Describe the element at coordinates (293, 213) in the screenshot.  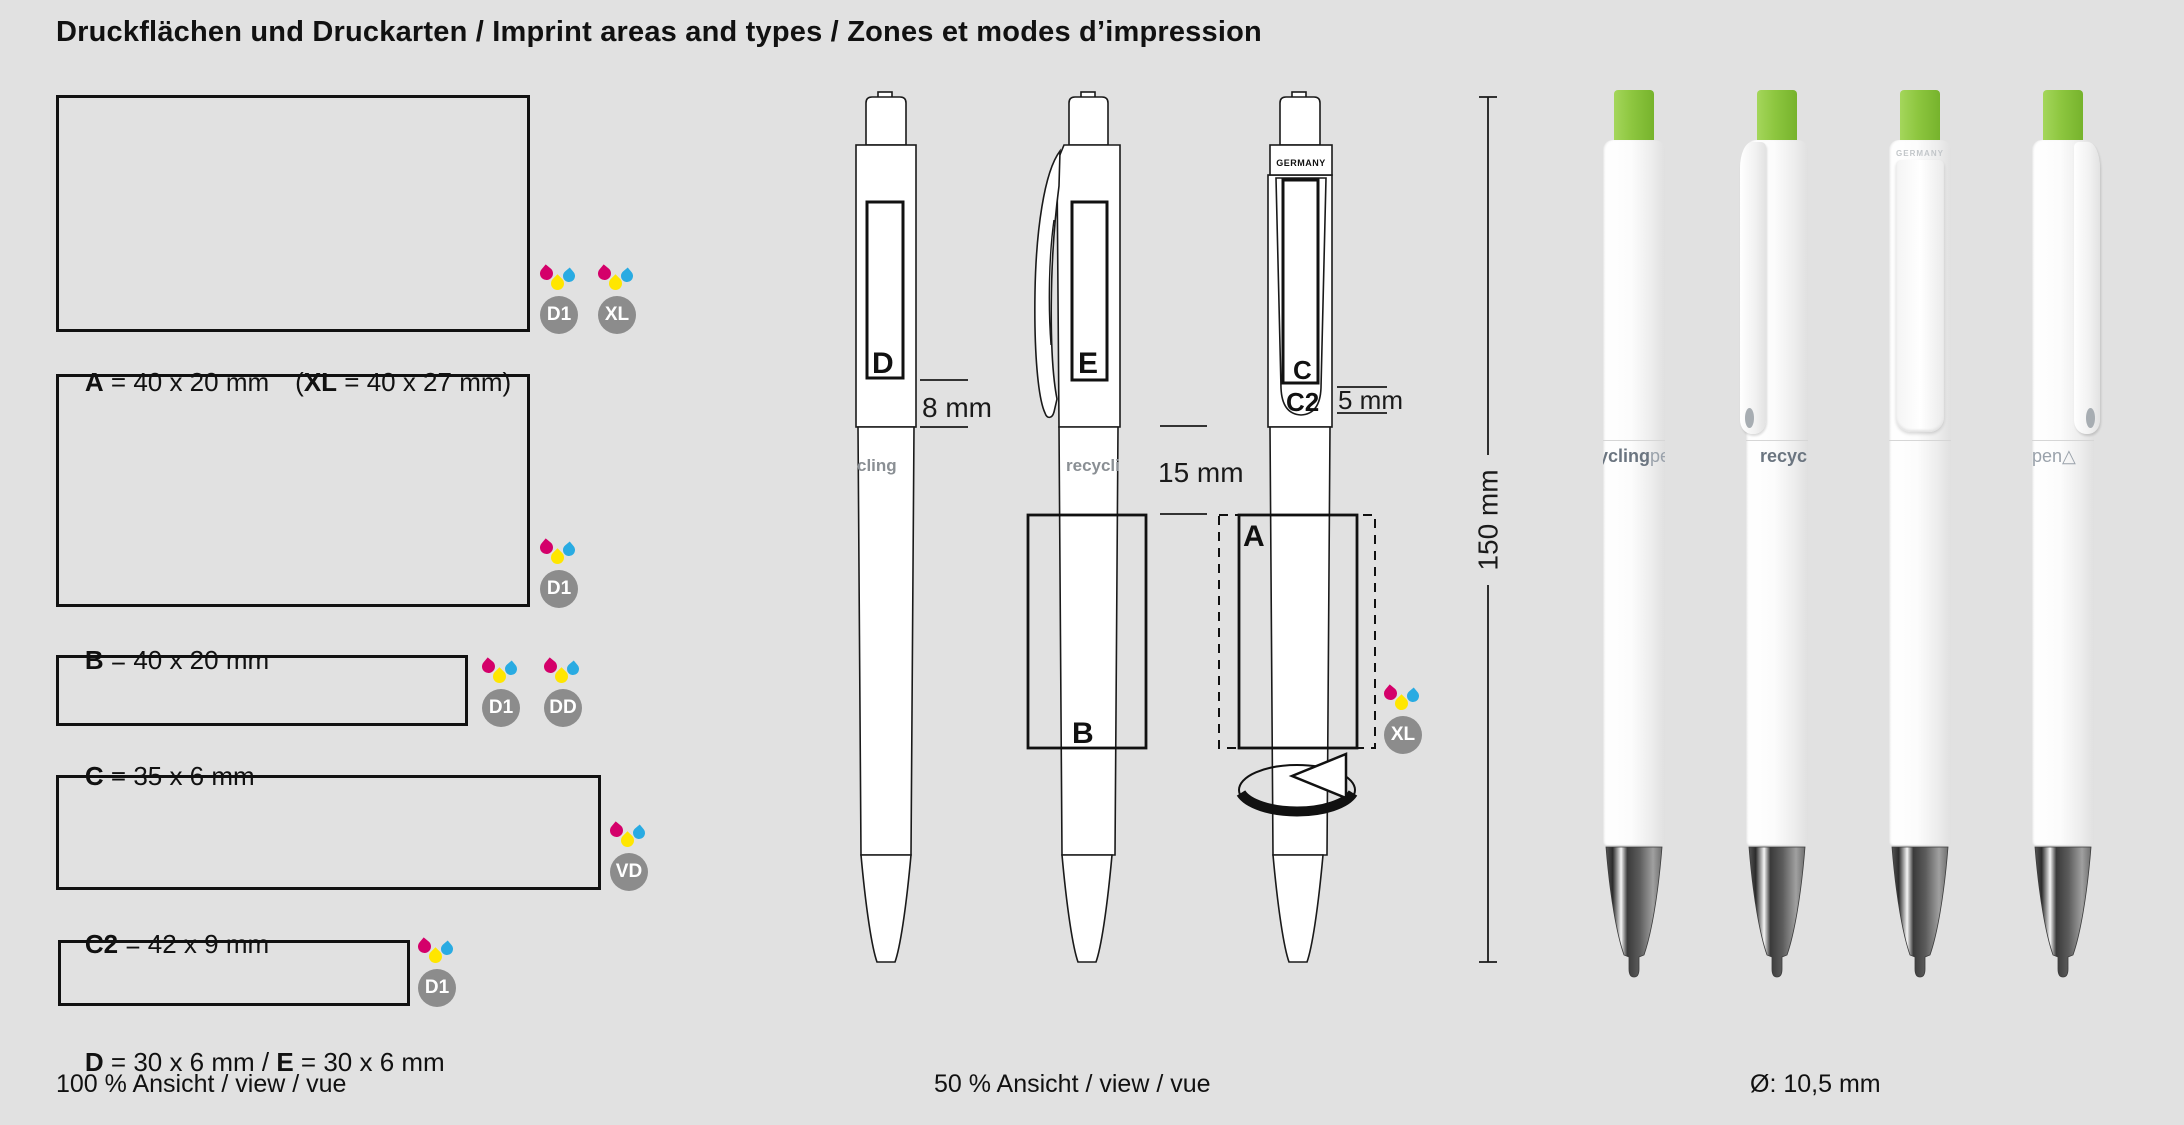
I see `imprint-area-box-a` at that location.